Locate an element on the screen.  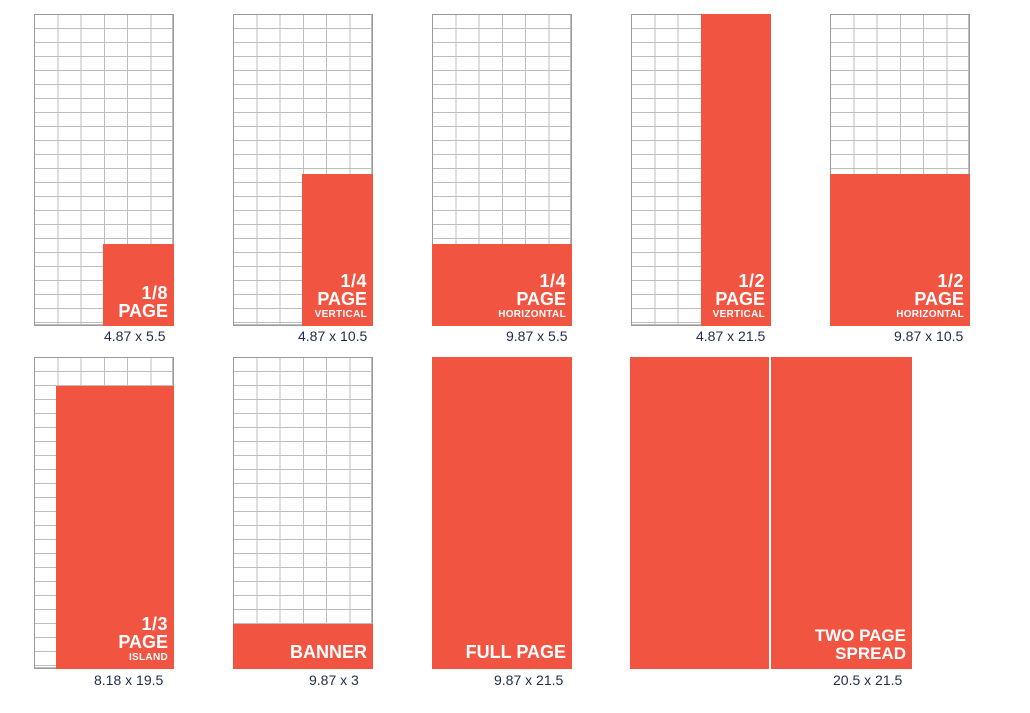
spread-divider is located at coordinates (770, 513).